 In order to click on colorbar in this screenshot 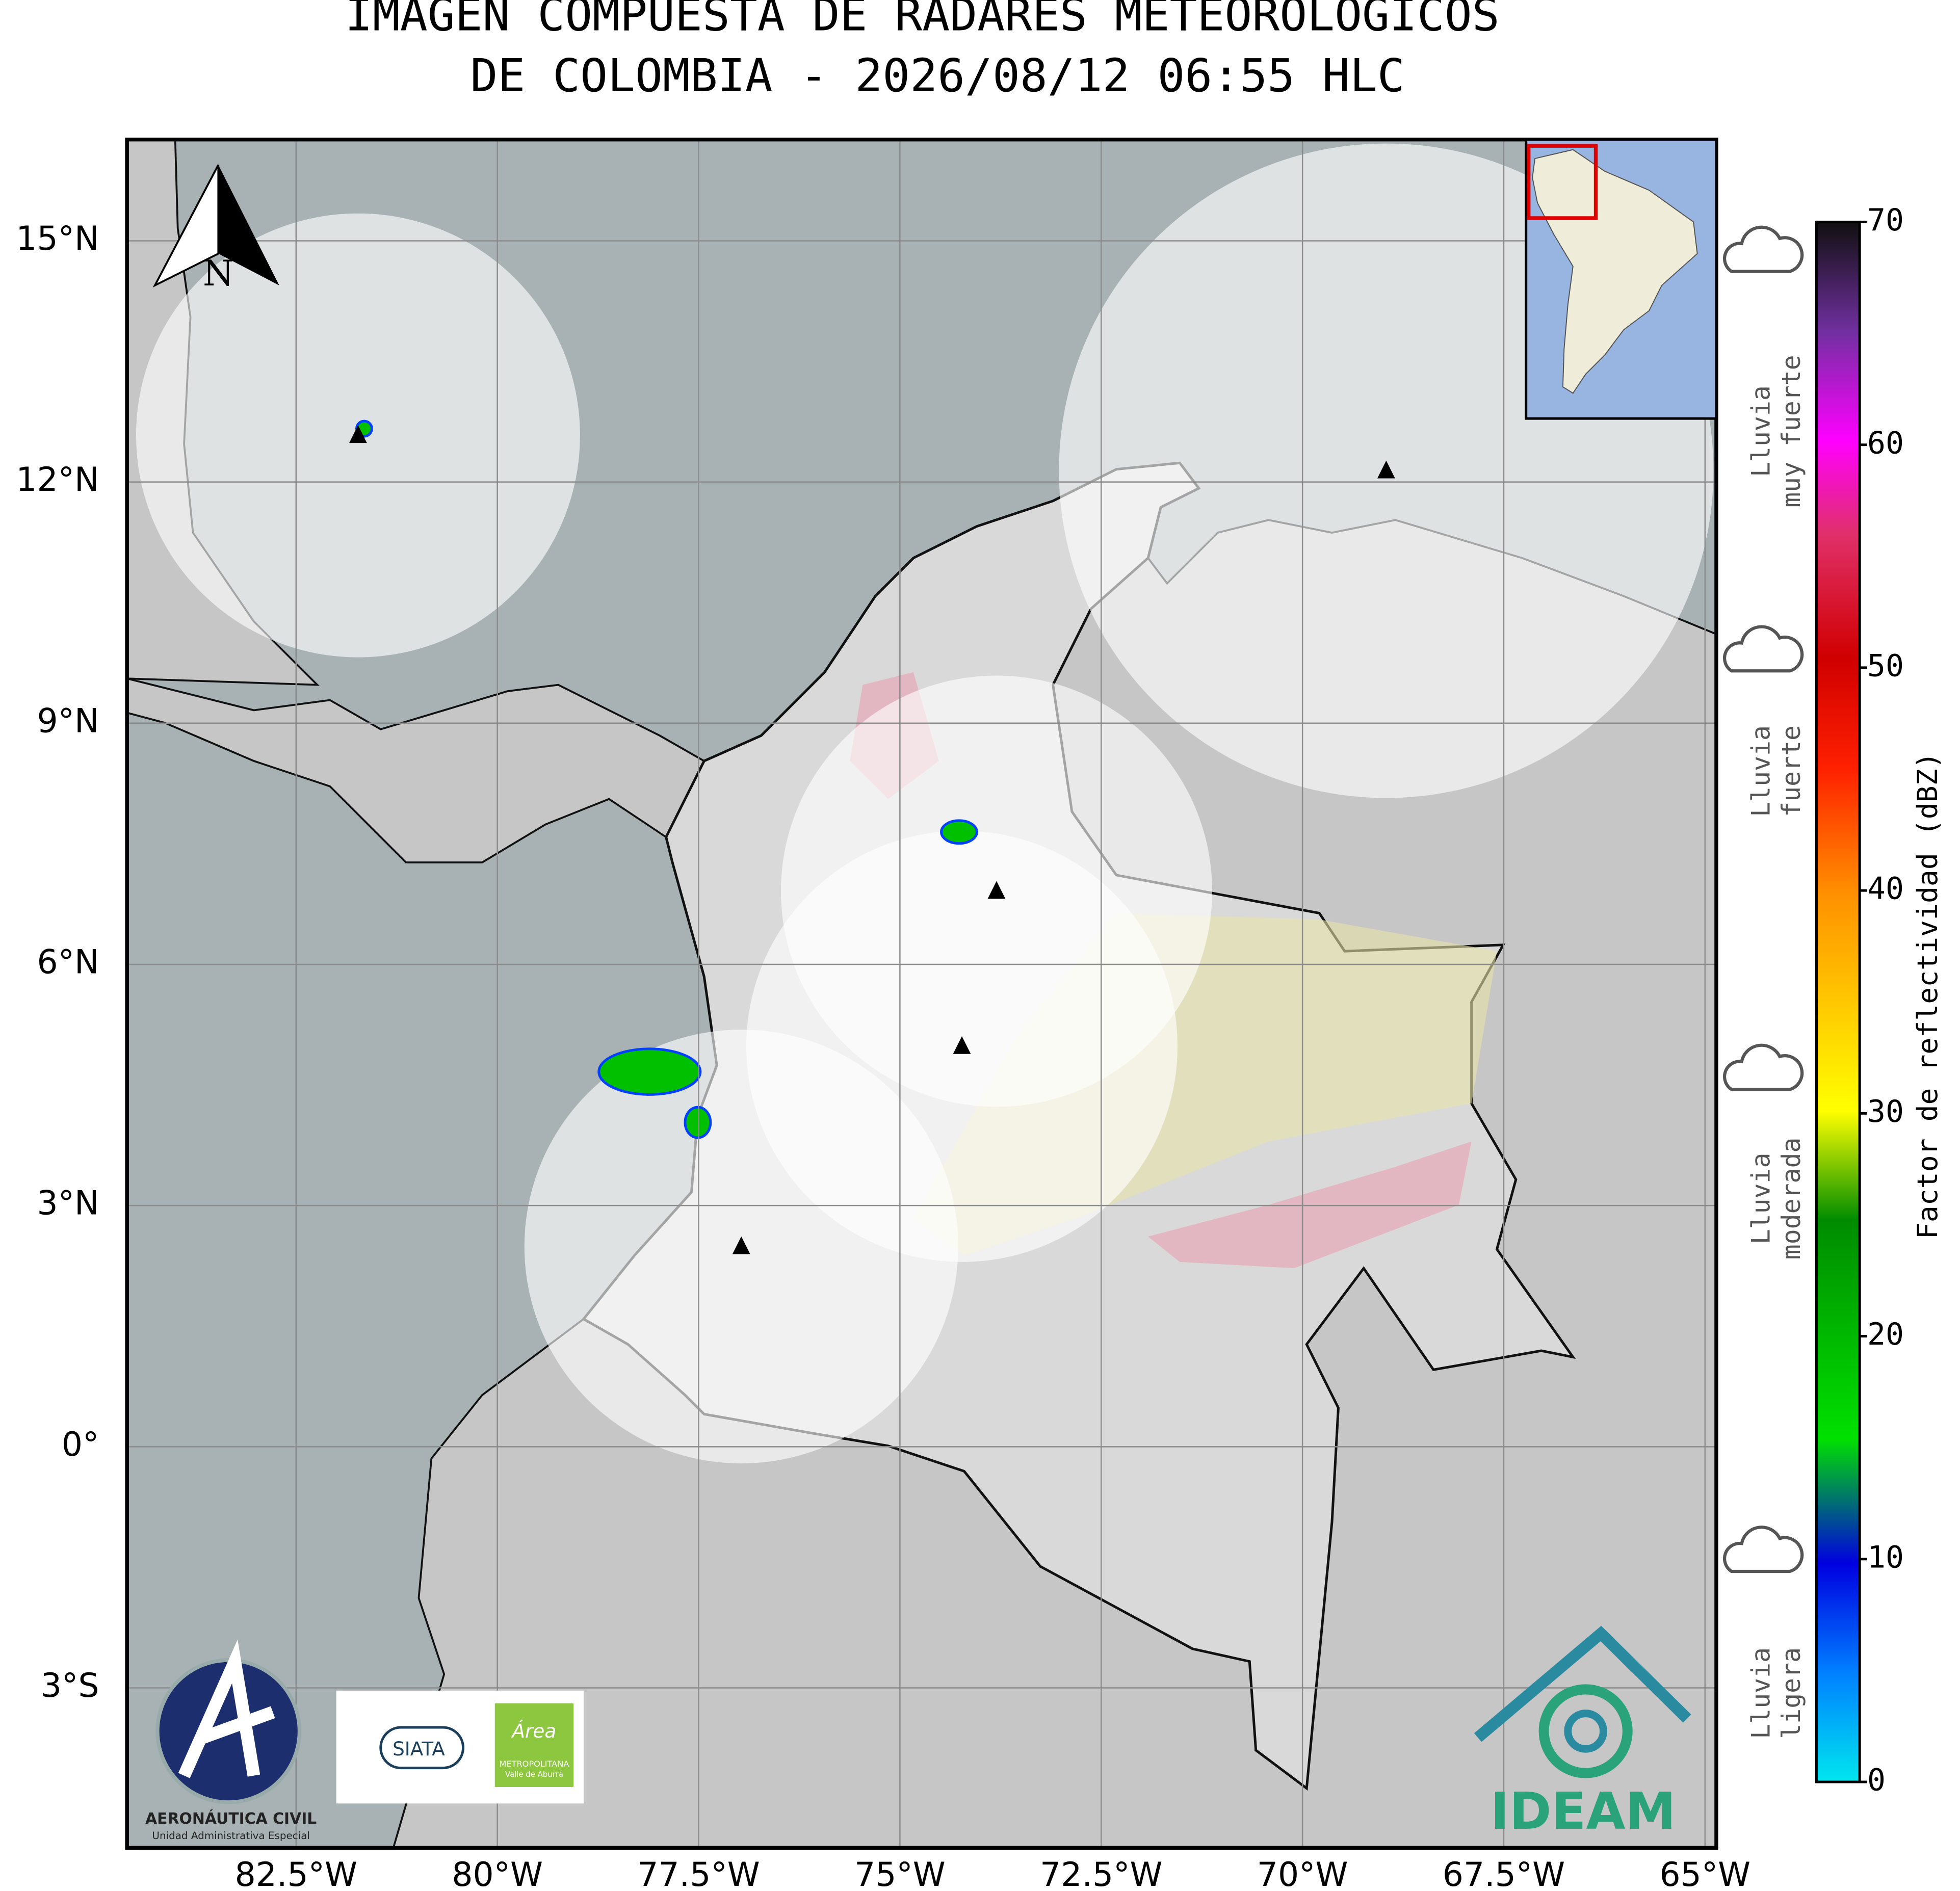, I will do `click(1838, 1001)`.